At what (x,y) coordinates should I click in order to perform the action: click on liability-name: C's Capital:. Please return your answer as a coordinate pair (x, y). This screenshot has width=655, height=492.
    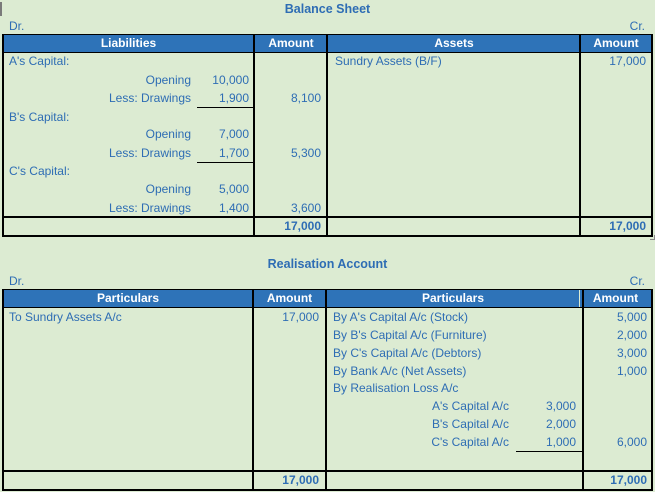
    Looking at the image, I should click on (39, 171).